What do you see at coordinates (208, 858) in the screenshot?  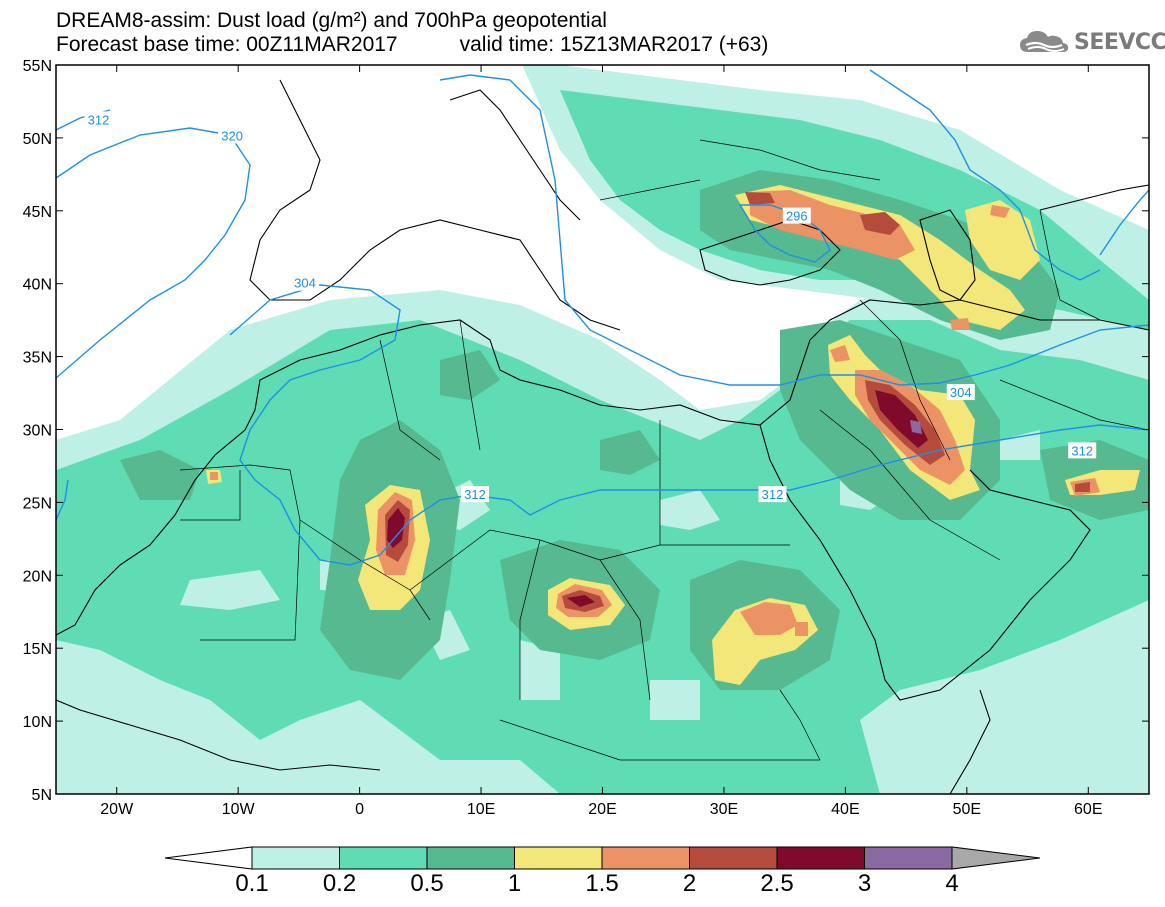 I see `colorbar-min-extend` at bounding box center [208, 858].